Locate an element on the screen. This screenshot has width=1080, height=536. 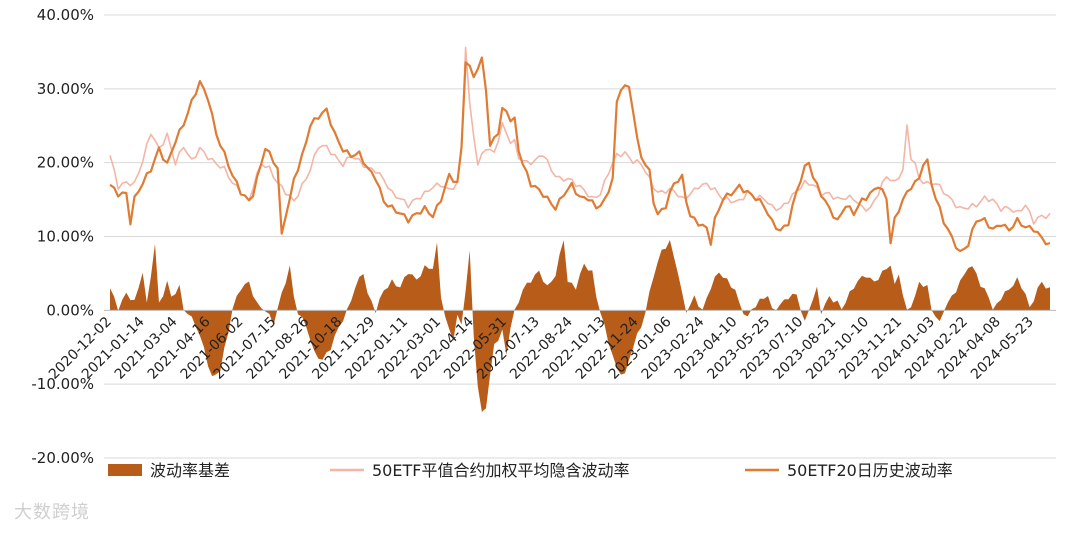
legend-implied-vol-label: 50ETF平值合约加权平均隐含波动率 is located at coordinates (500, 470).